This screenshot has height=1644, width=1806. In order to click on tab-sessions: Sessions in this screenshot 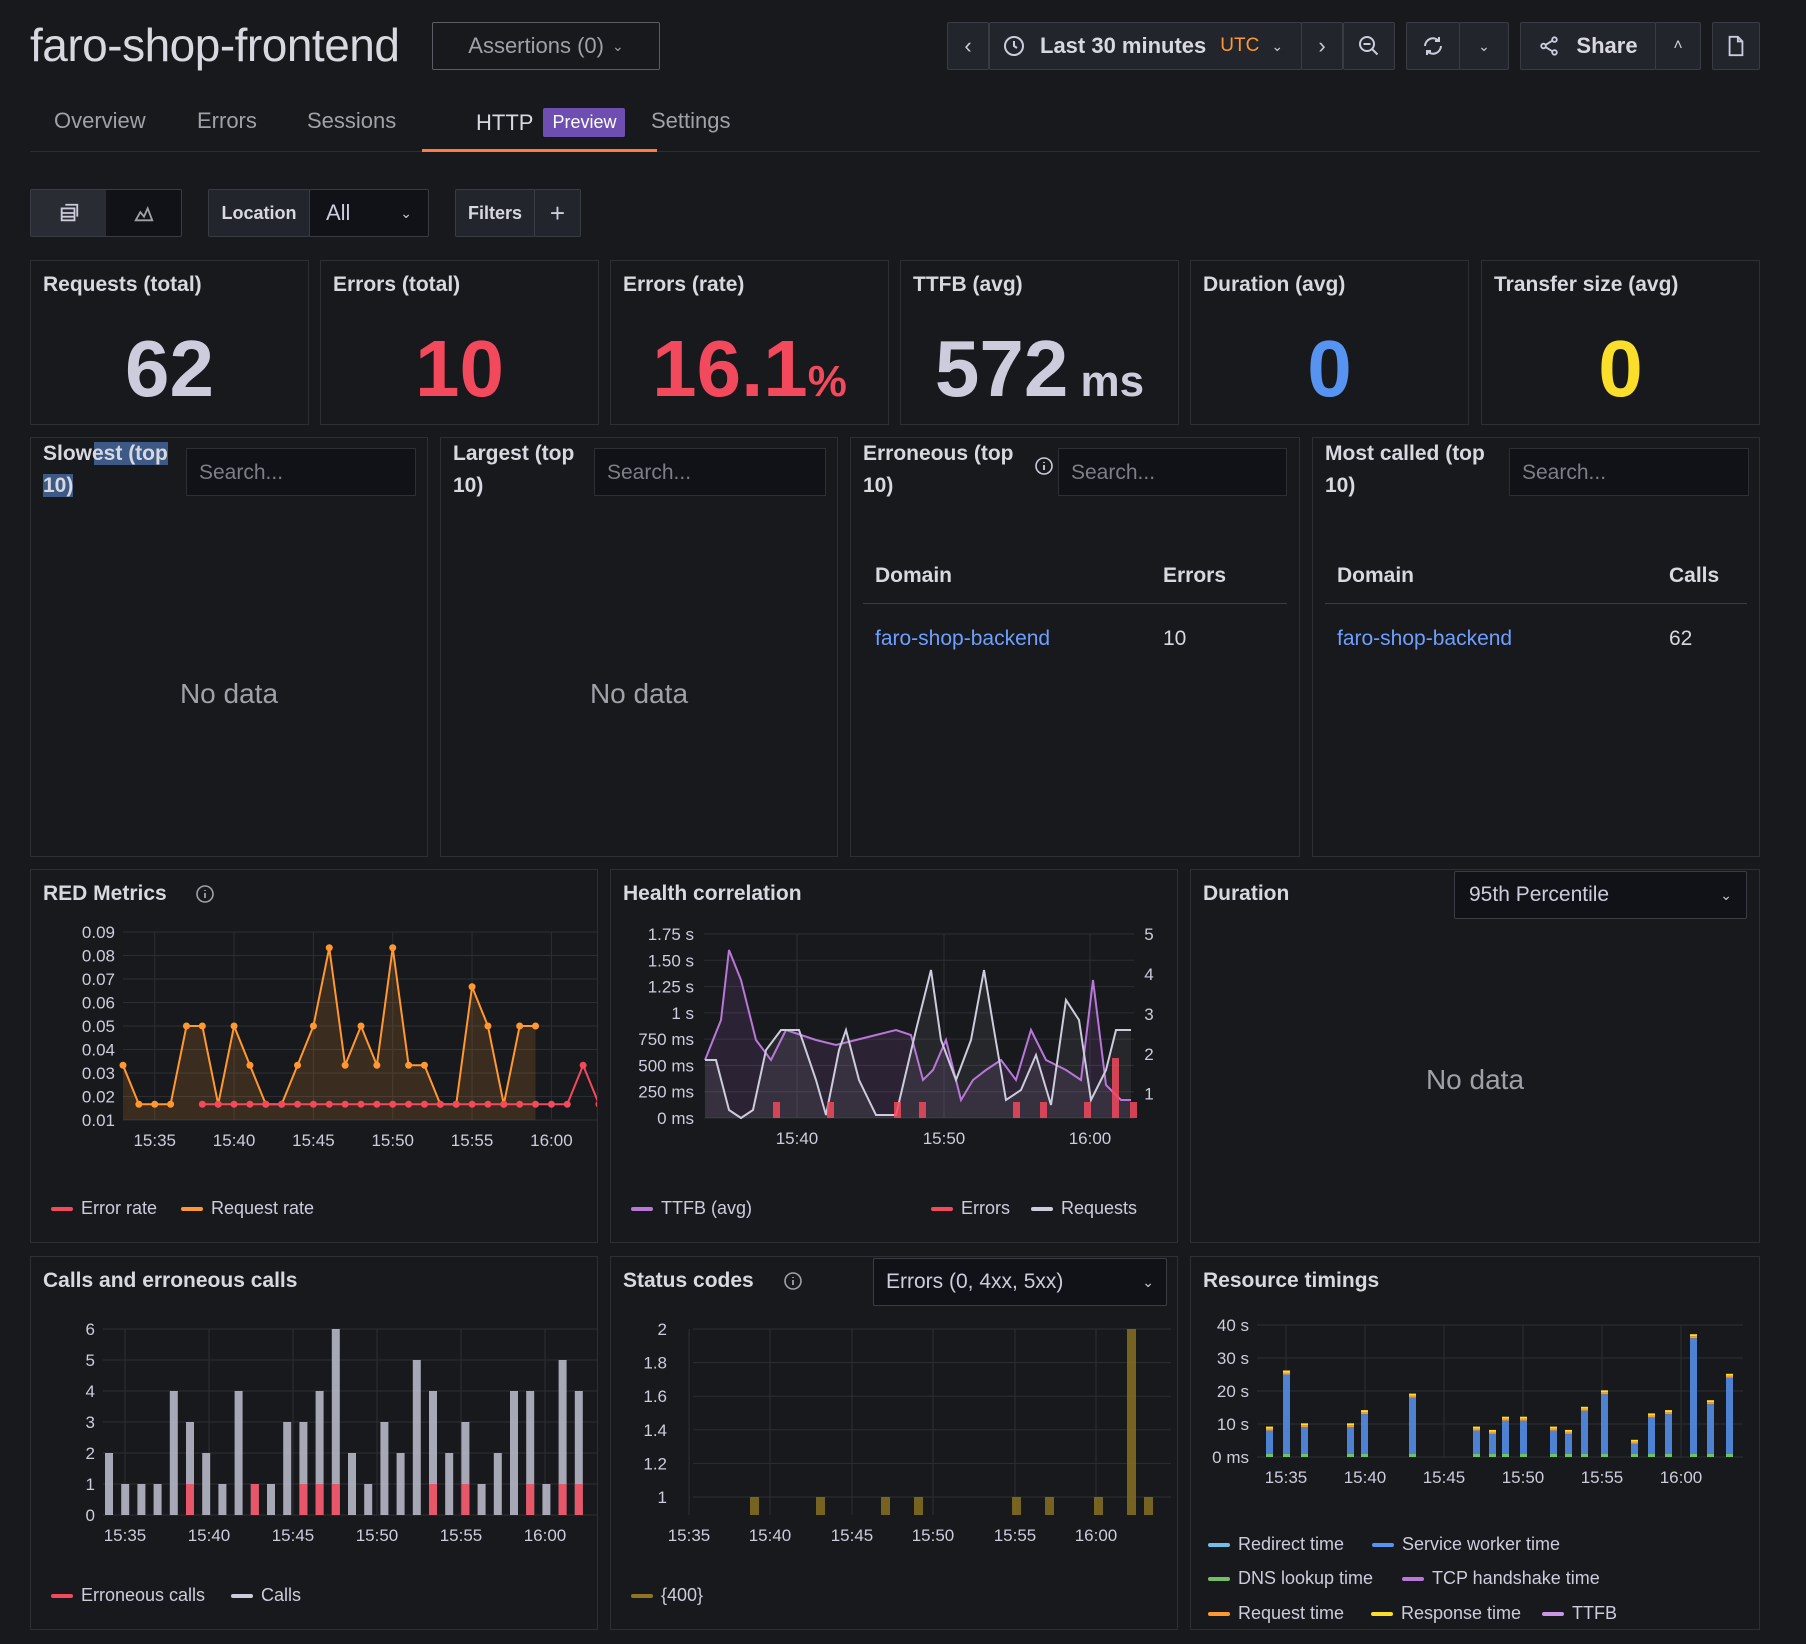, I will do `click(352, 120)`.